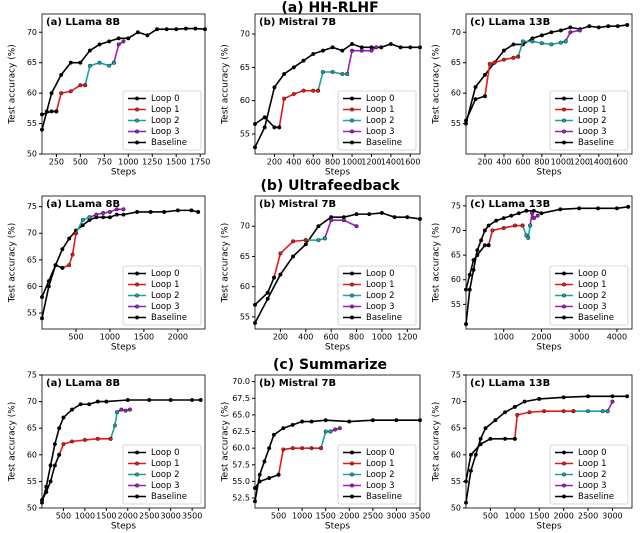 The width and height of the screenshot is (640, 533). I want to click on y-tick-label: 50, so click(32, 508).